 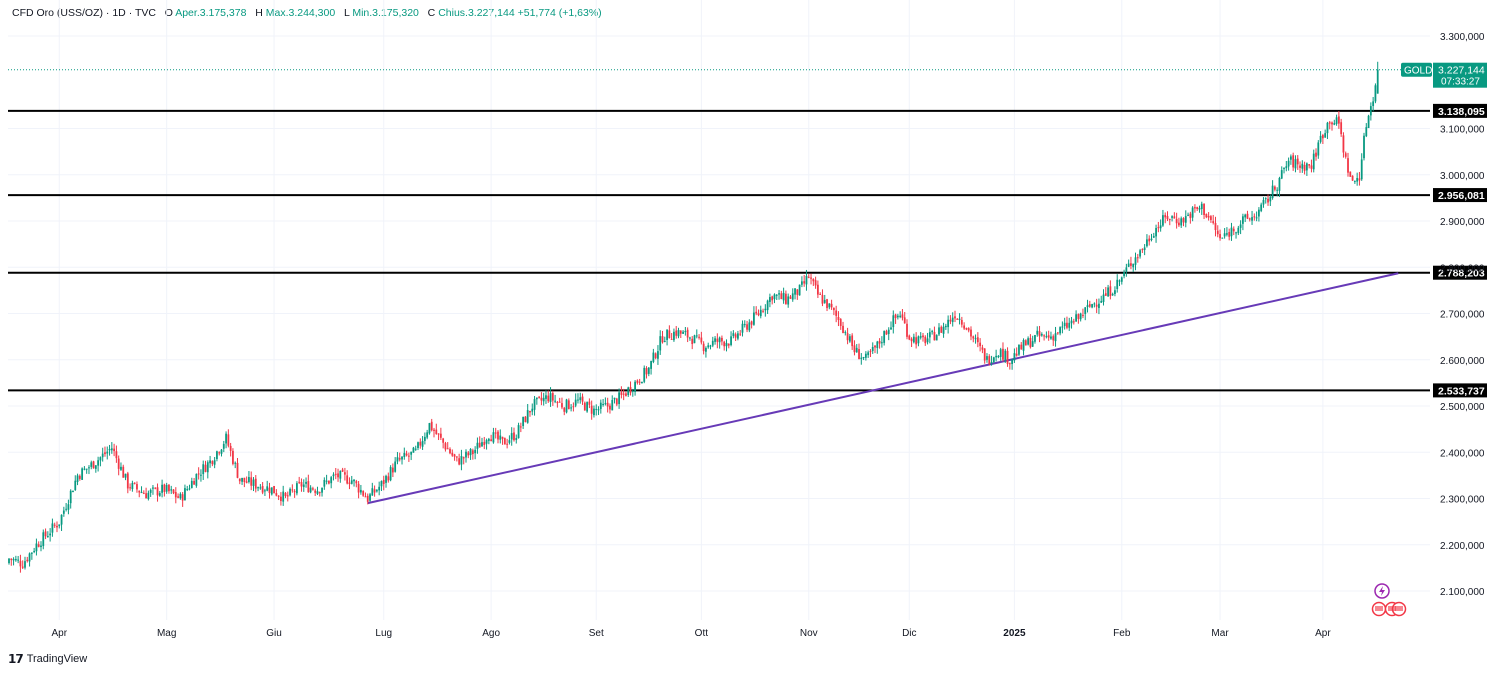 What do you see at coordinates (691, 633) in the screenshot?
I see `time-axis: Apr Mag Giu Lug Ago Set Ott Nov Dic 2025 Feb Mar Apr` at bounding box center [691, 633].